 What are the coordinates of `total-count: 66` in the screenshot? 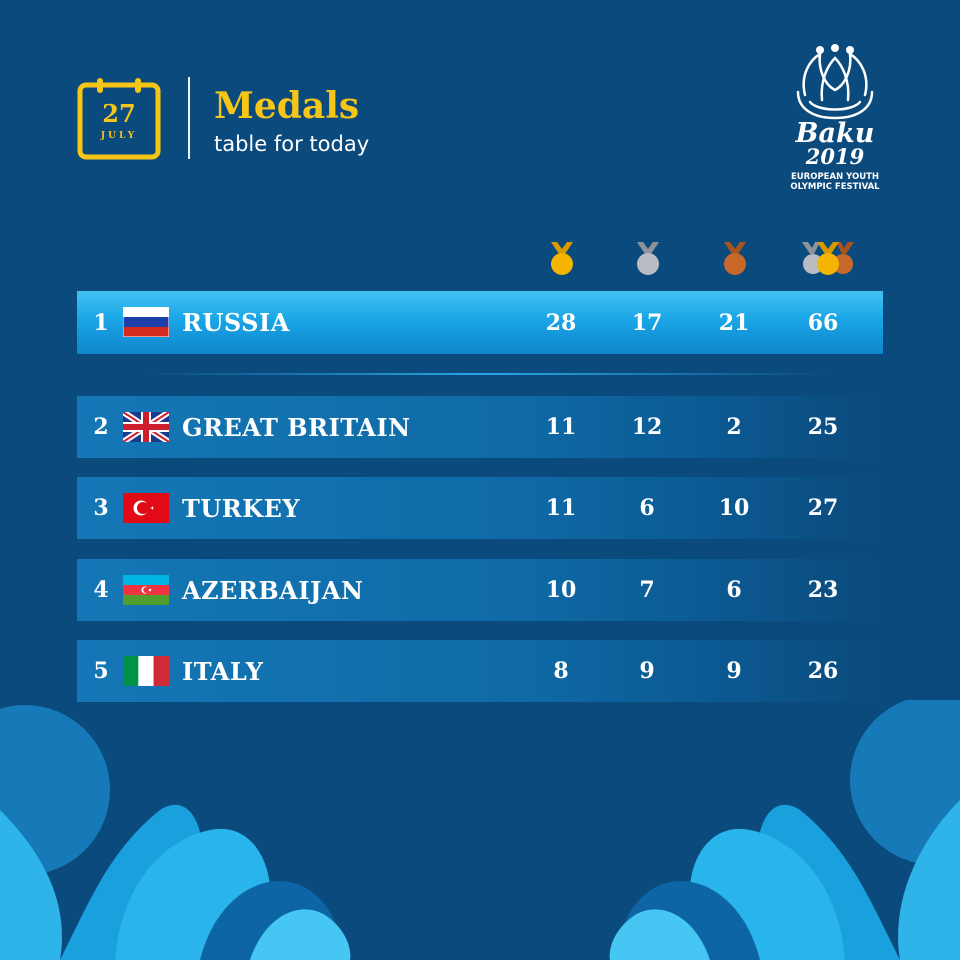 It's located at (823, 322).